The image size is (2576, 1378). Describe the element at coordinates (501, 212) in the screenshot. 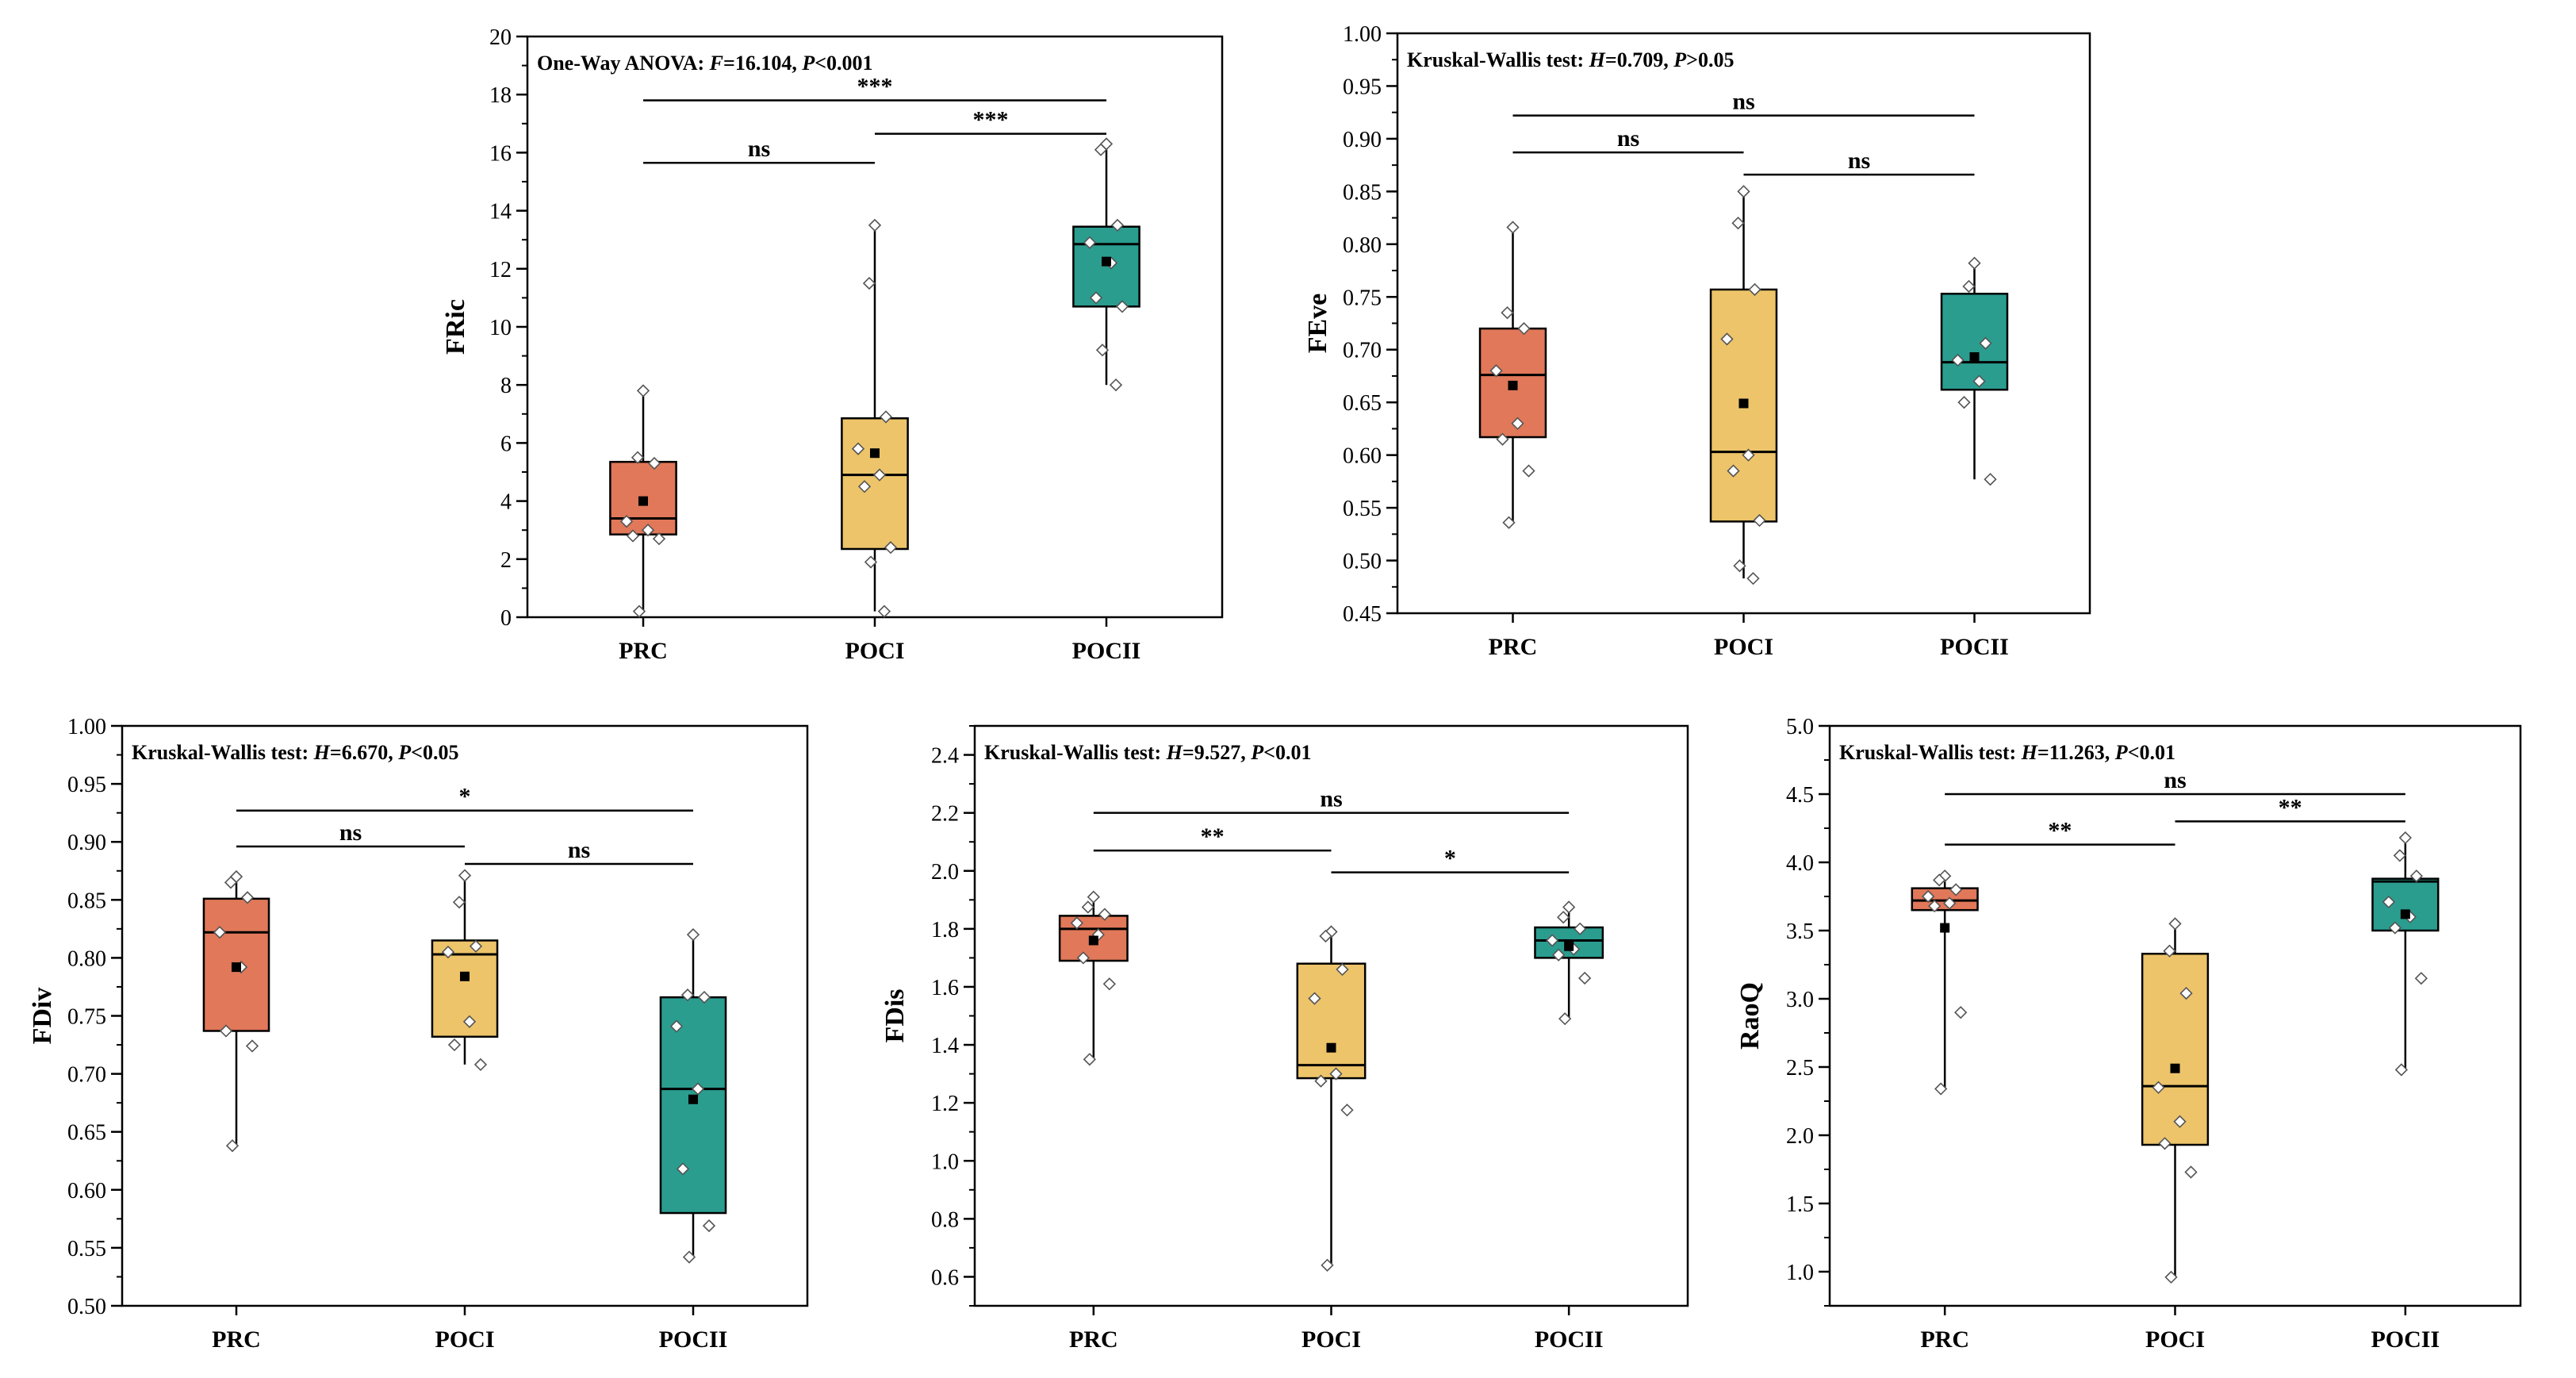

I see `y-tick-label: 14` at that location.